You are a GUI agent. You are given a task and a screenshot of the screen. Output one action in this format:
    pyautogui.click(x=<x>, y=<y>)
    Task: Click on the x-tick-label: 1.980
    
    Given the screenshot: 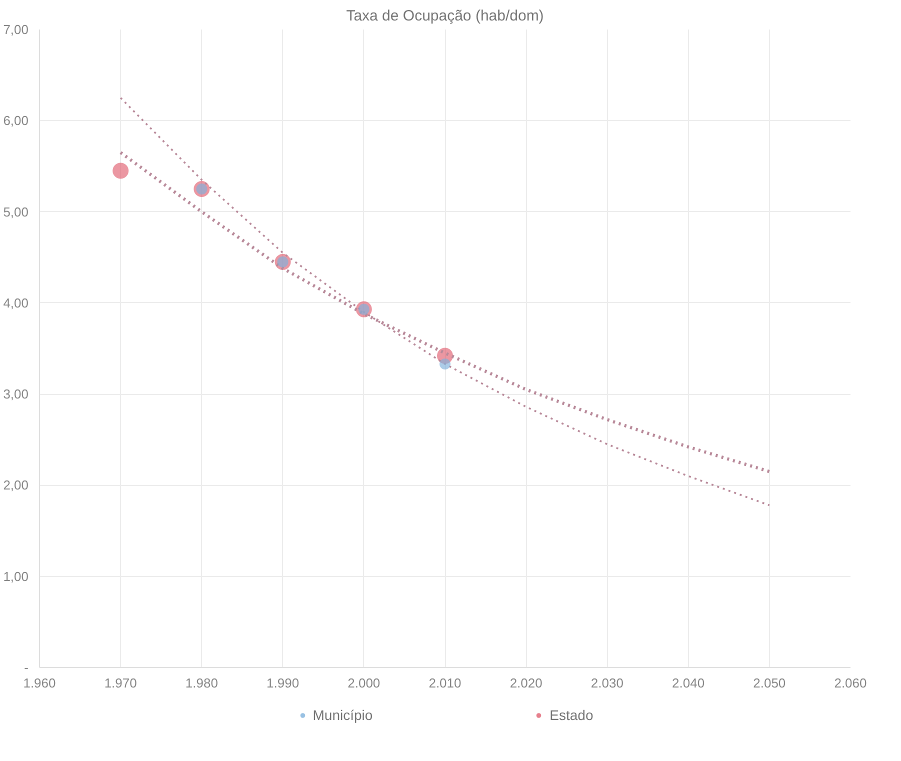 What is the action you would take?
    pyautogui.click(x=201, y=683)
    